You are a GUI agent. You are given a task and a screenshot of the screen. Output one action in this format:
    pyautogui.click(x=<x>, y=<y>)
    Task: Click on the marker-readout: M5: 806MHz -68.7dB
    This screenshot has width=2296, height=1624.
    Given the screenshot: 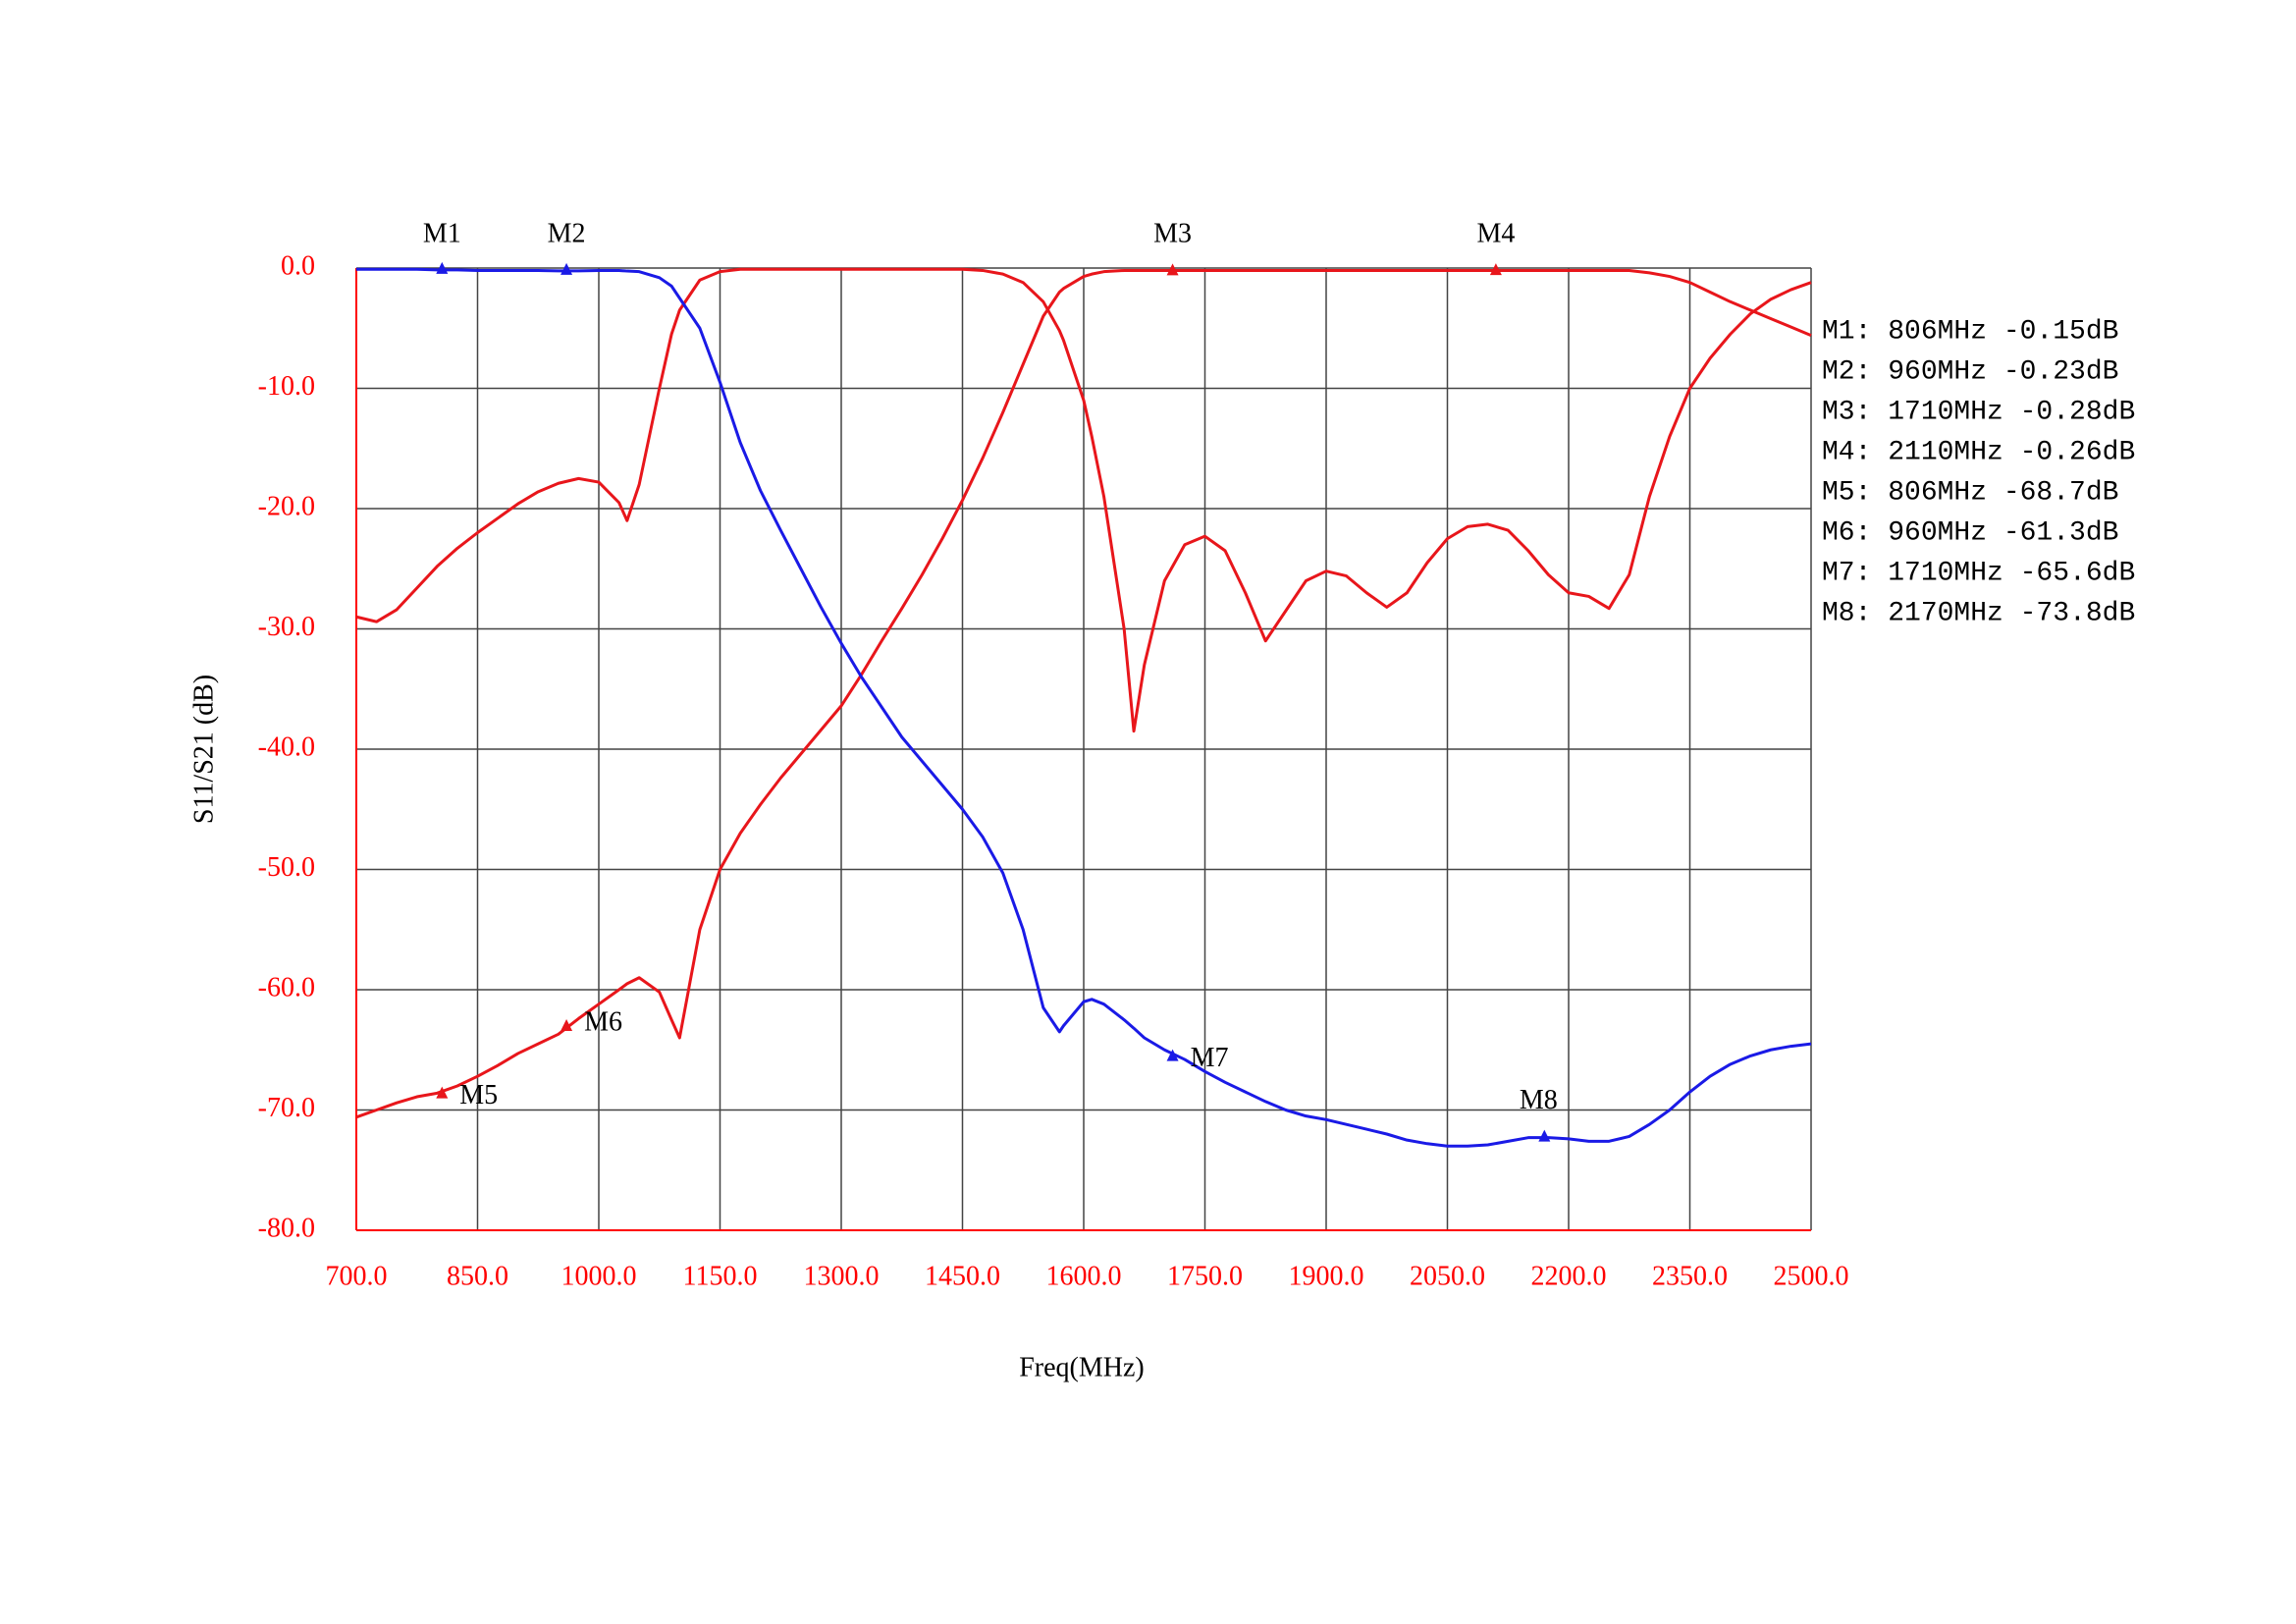 What is the action you would take?
    pyautogui.click(x=1970, y=492)
    